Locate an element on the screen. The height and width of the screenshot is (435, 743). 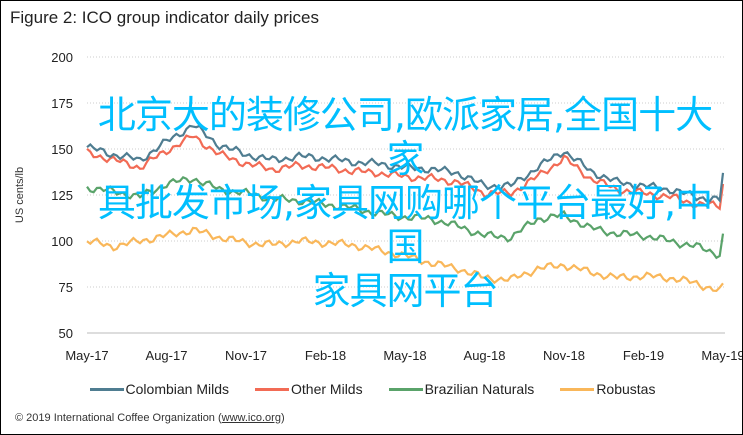
legend-label: Brazilian Naturals is located at coordinates (479, 389).